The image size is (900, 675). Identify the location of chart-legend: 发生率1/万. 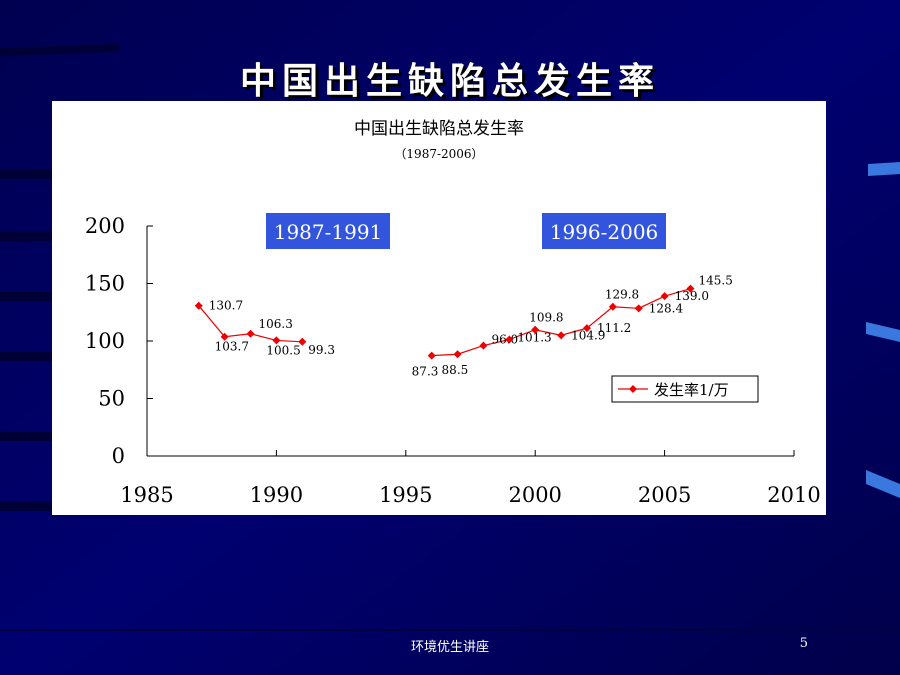
(685, 389).